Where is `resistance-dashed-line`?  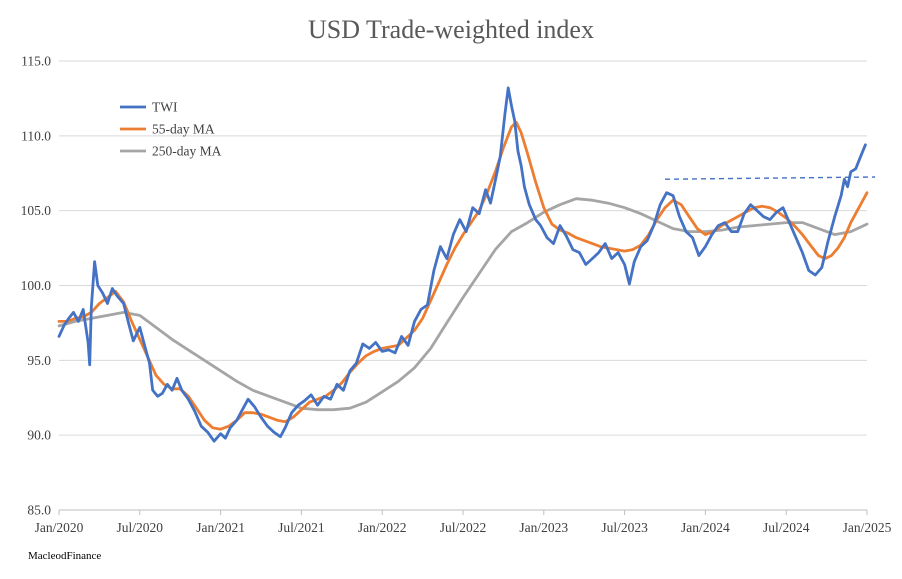
resistance-dashed-line is located at coordinates (770, 178).